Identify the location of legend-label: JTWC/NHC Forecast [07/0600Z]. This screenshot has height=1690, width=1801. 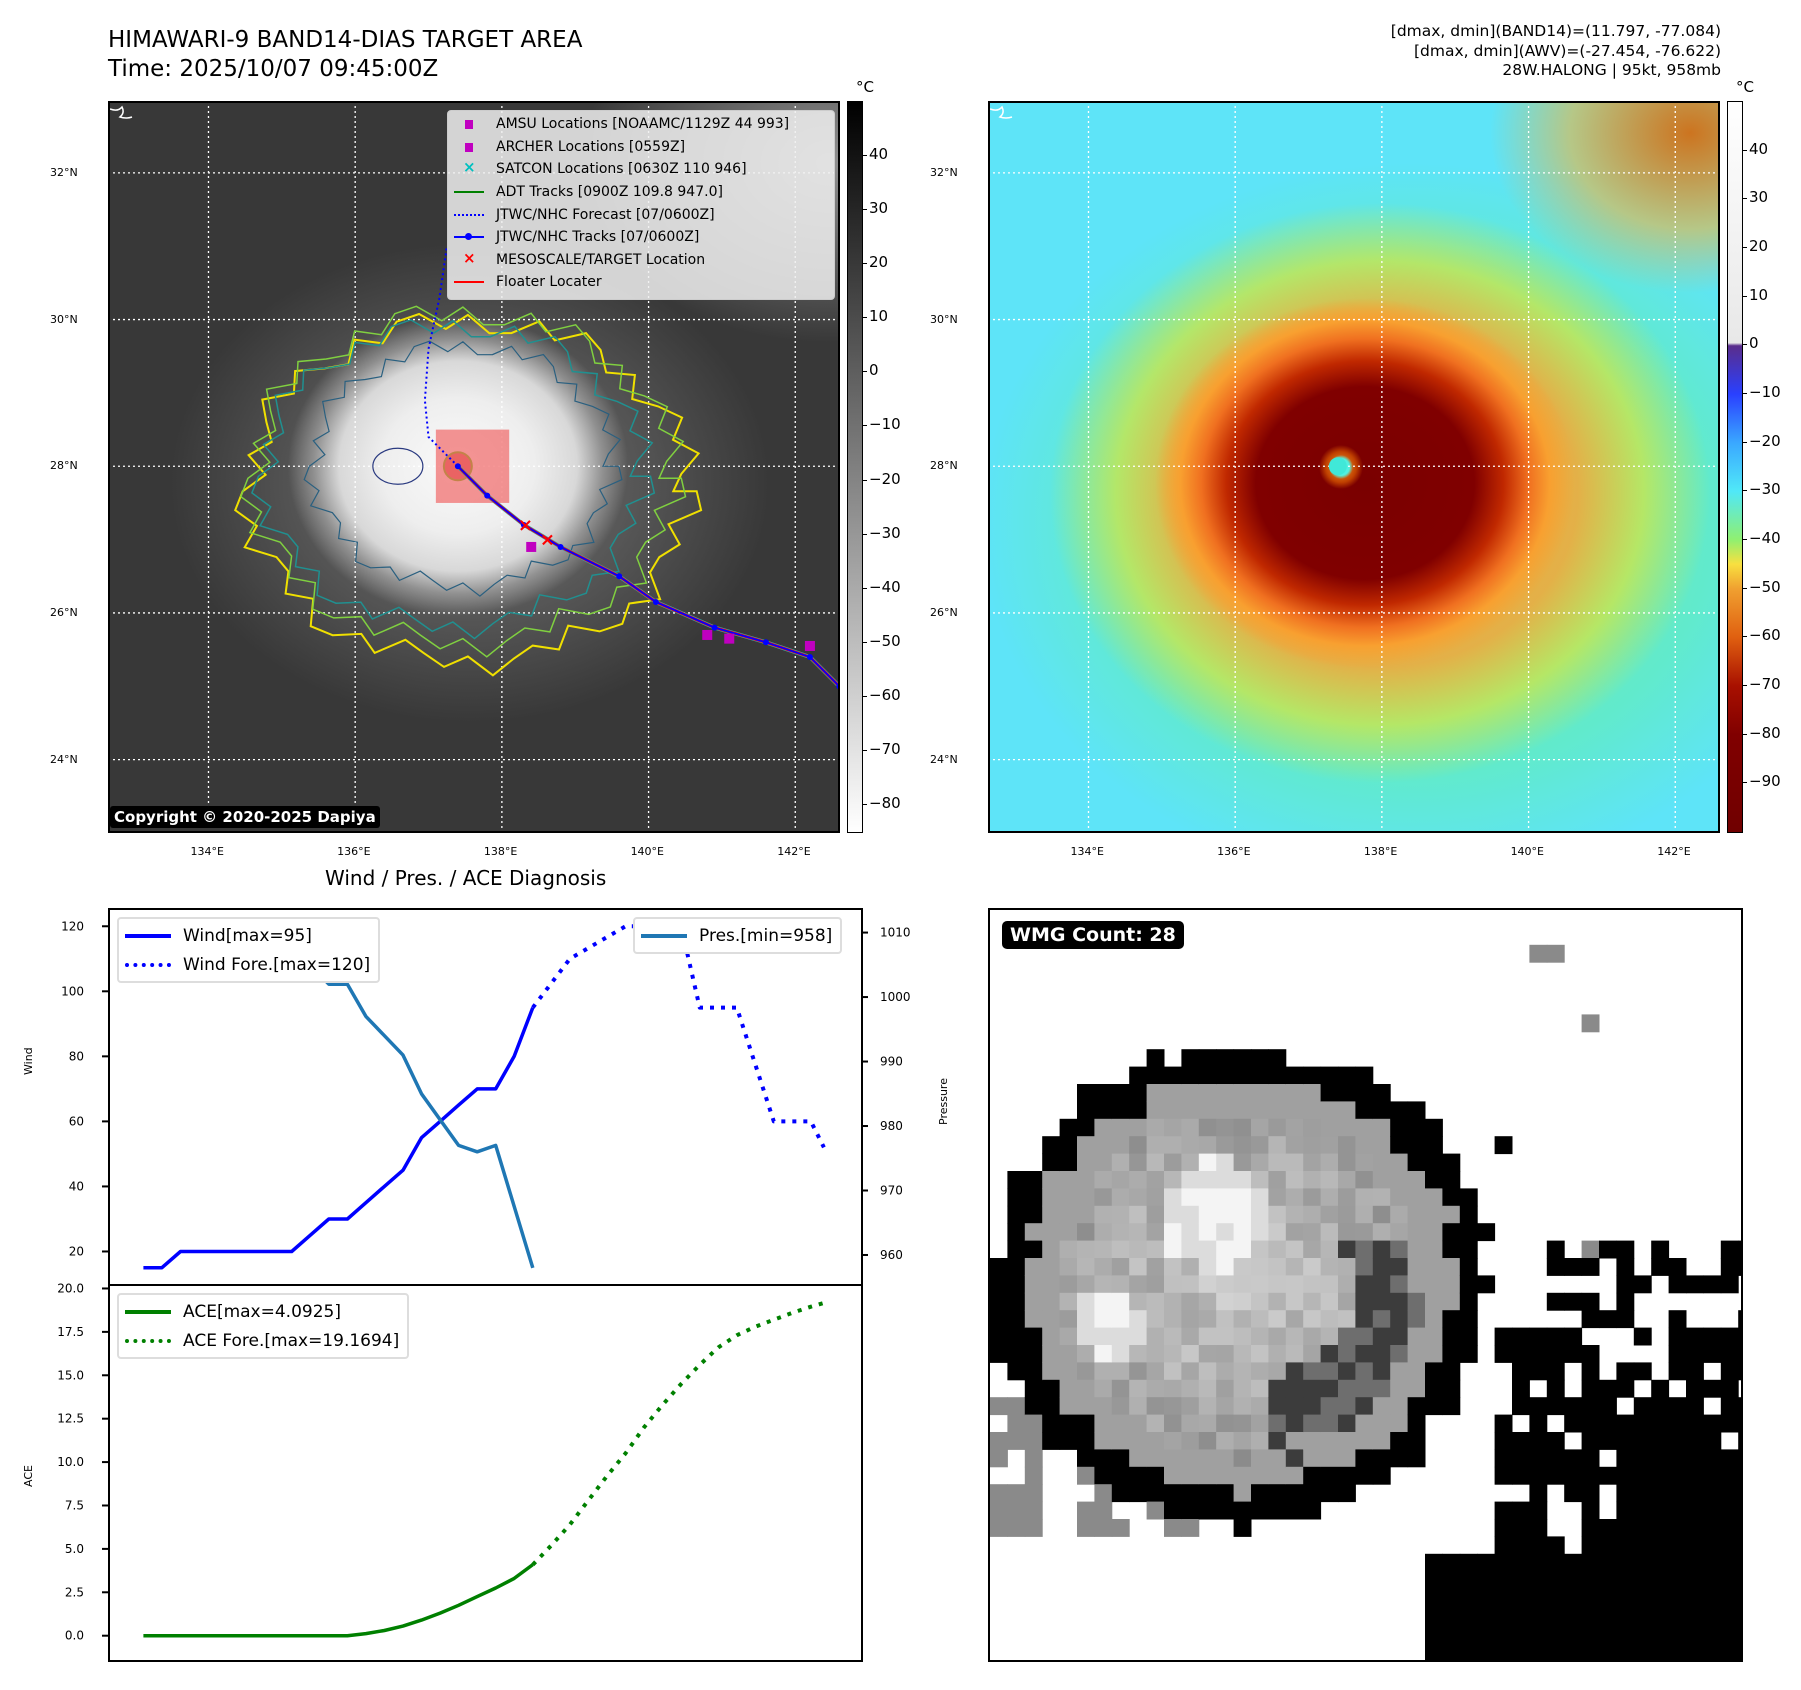
(605, 214).